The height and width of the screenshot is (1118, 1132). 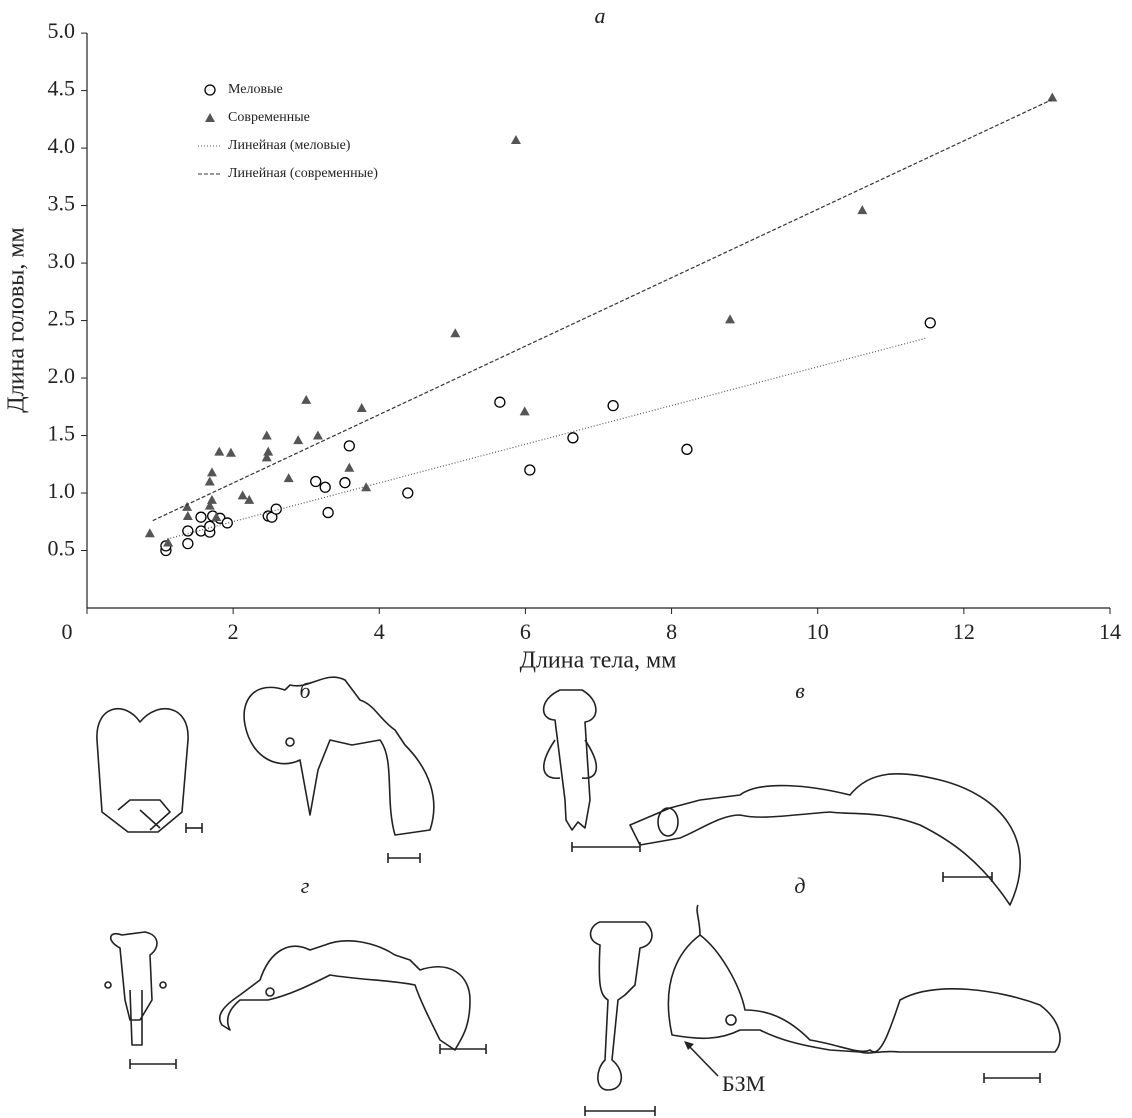 I want to click on panel-label: д, so click(x=799, y=885).